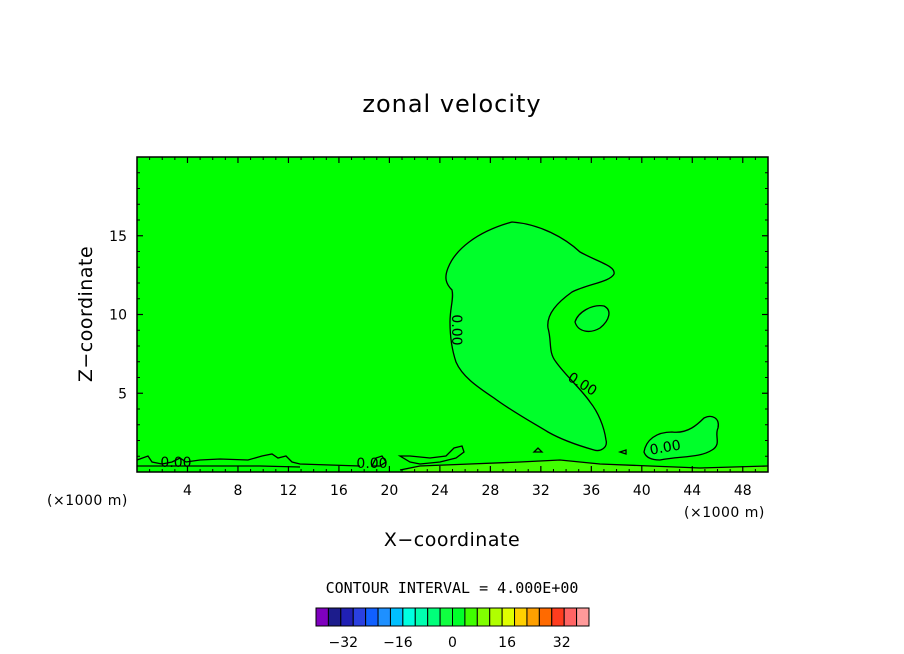 This screenshot has width=904, height=654. Describe the element at coordinates (490, 491) in the screenshot. I see `x-tick-label: 28` at that location.